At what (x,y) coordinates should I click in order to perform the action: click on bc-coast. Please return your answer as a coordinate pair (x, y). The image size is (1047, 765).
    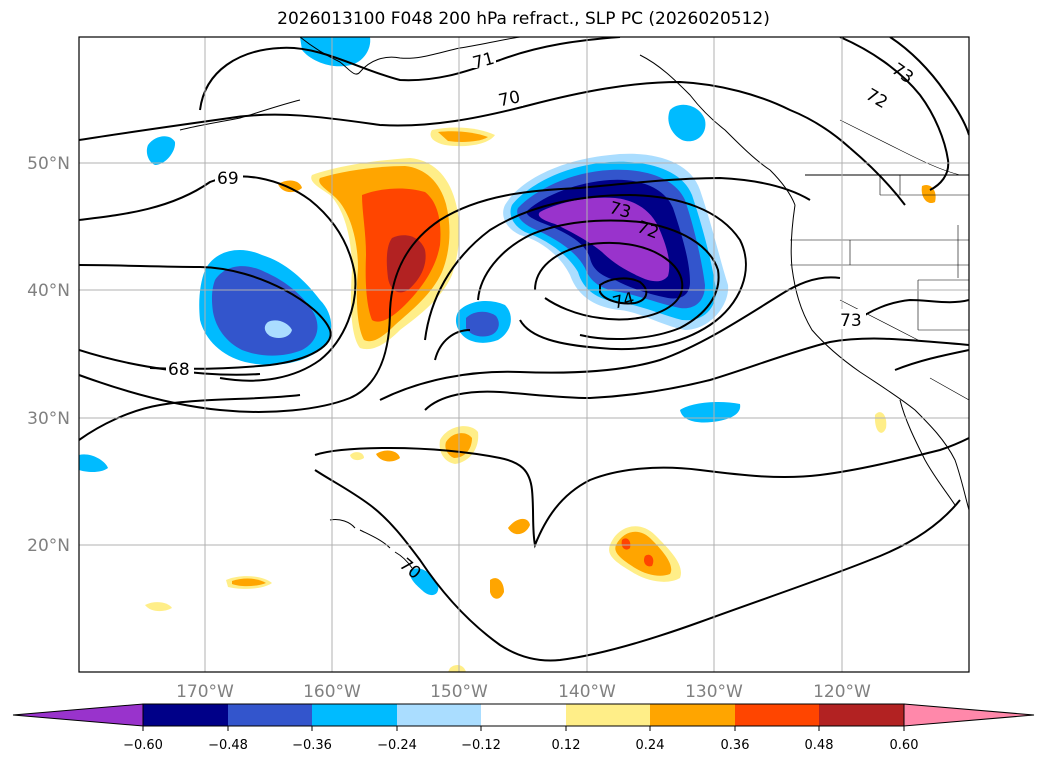
    Looking at the image, I should click on (717, 130).